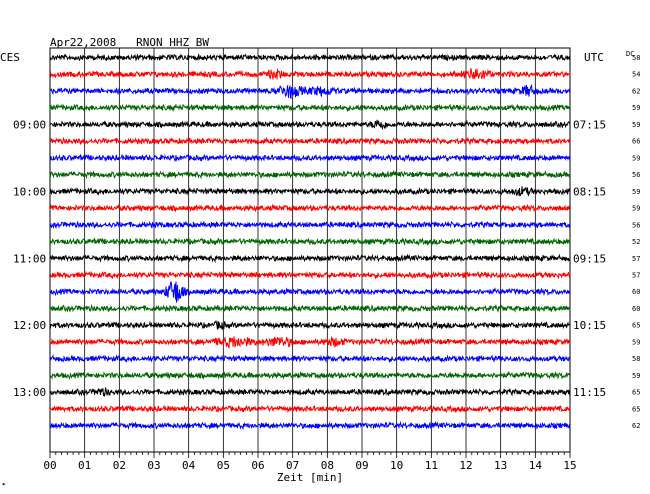  What do you see at coordinates (4, 484) in the screenshot?
I see `footer-mark: ▸` at bounding box center [4, 484].